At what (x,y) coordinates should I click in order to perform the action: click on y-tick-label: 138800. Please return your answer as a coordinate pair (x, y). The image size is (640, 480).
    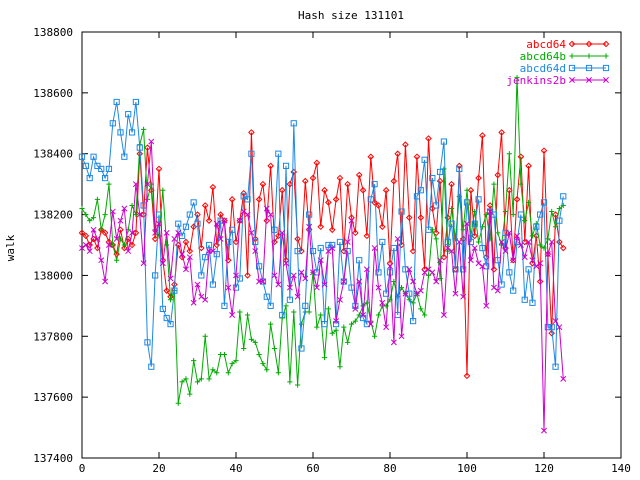
    Looking at the image, I should click on (53, 32).